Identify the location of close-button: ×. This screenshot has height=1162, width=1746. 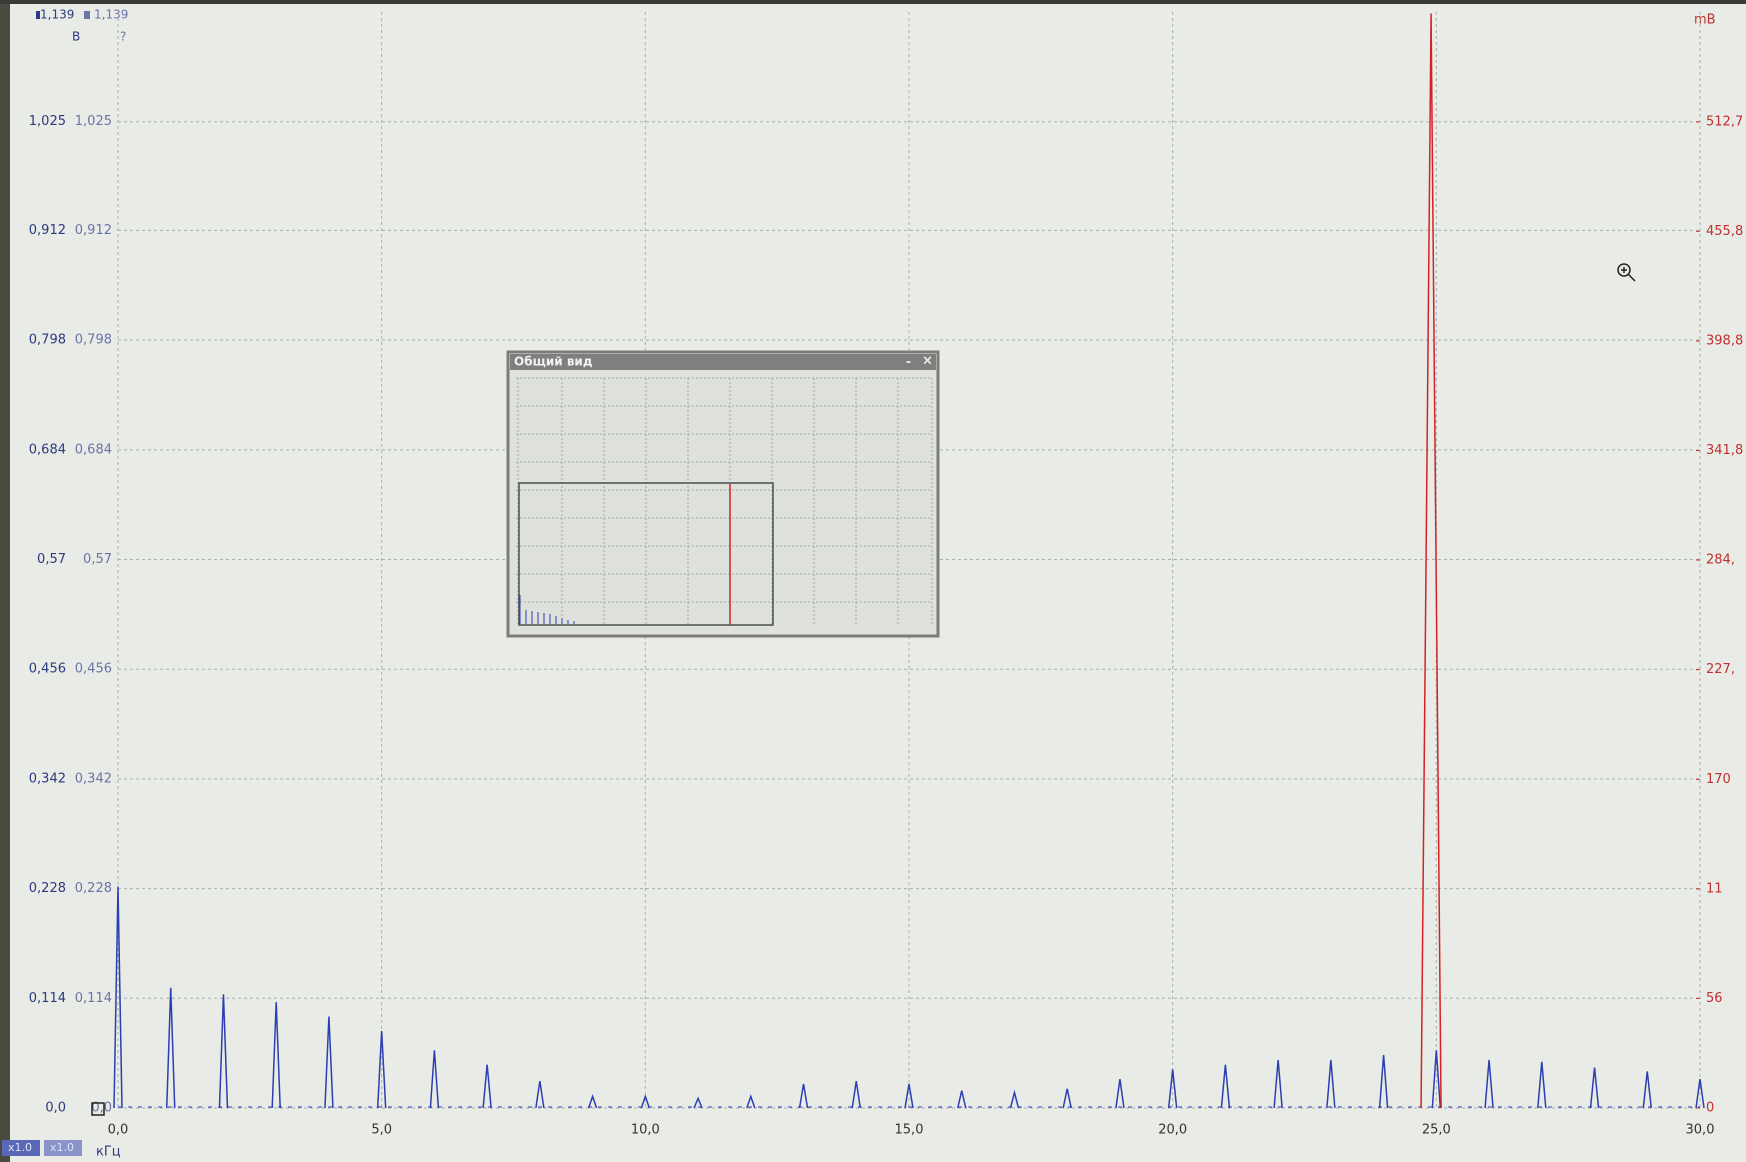
(927, 361).